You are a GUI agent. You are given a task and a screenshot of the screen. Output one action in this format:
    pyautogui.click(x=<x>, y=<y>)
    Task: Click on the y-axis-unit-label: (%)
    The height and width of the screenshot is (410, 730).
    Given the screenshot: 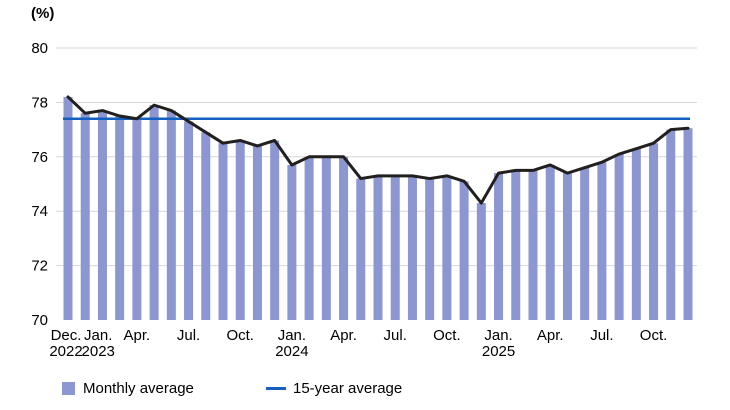 What is the action you would take?
    pyautogui.click(x=43, y=13)
    